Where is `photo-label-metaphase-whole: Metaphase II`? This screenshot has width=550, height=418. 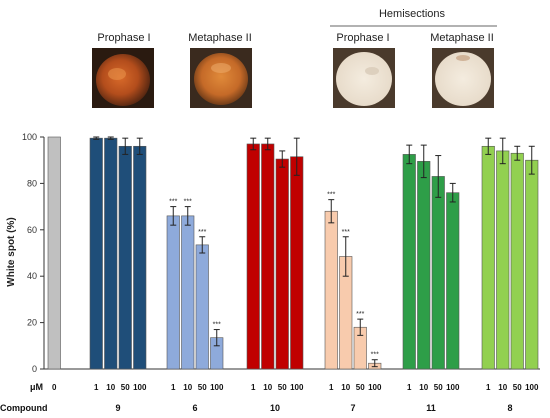
photo-label-metaphase-whole: Metaphase II is located at coordinates (220, 38).